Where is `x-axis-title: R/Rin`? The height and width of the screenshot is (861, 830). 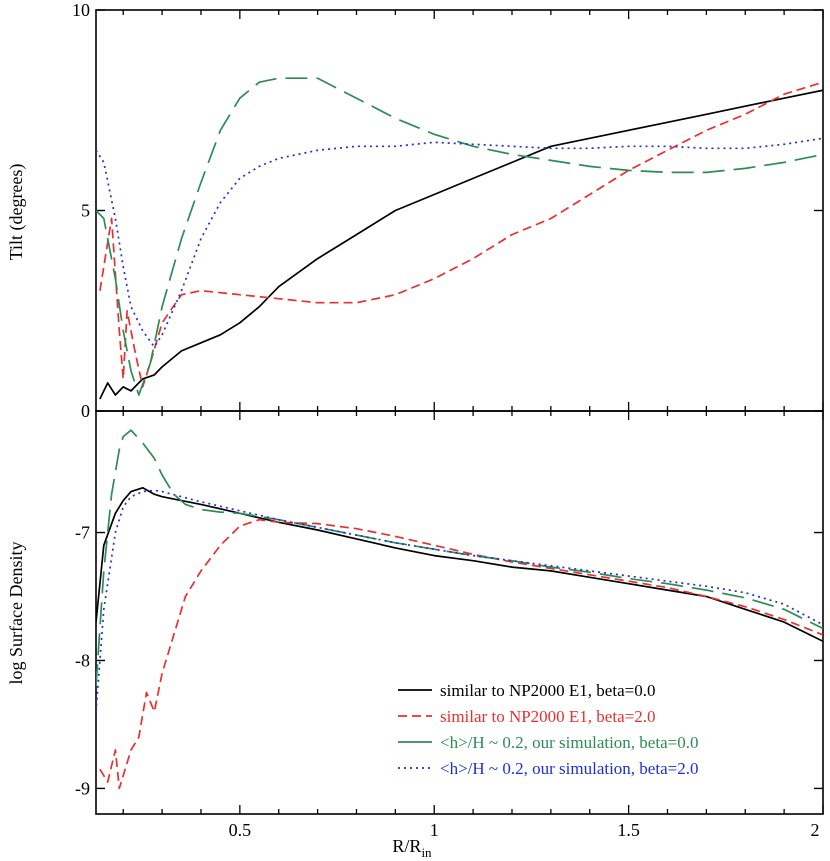
x-axis-title: R/Rin is located at coordinates (412, 848).